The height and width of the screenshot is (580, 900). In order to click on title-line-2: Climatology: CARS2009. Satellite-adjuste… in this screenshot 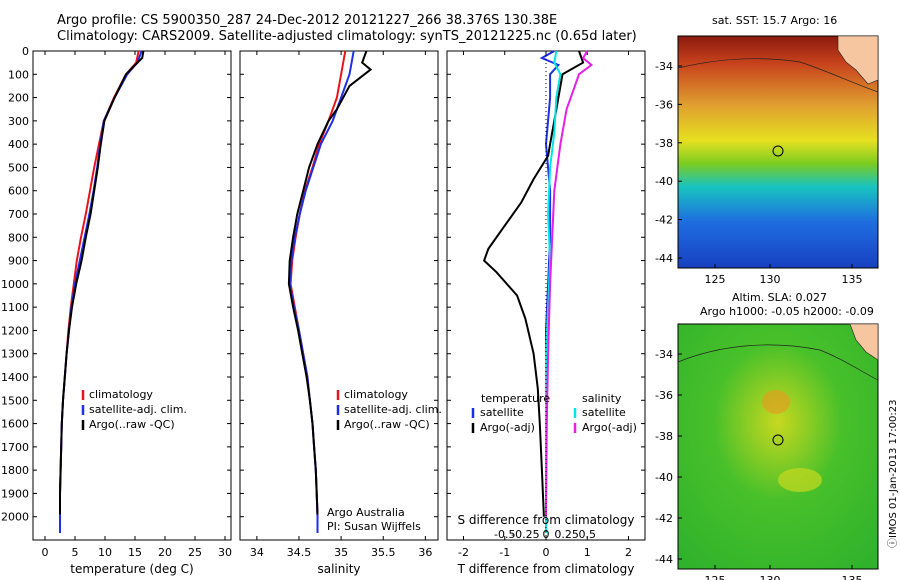, I will do `click(347, 36)`.